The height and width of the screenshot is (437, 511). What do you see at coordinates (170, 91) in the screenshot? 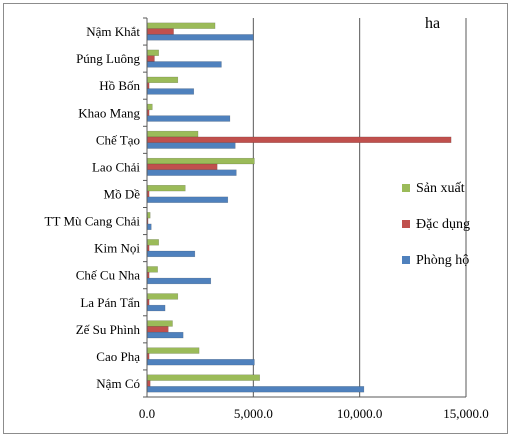
I see `bar-phong-ho-ho-bon` at bounding box center [170, 91].